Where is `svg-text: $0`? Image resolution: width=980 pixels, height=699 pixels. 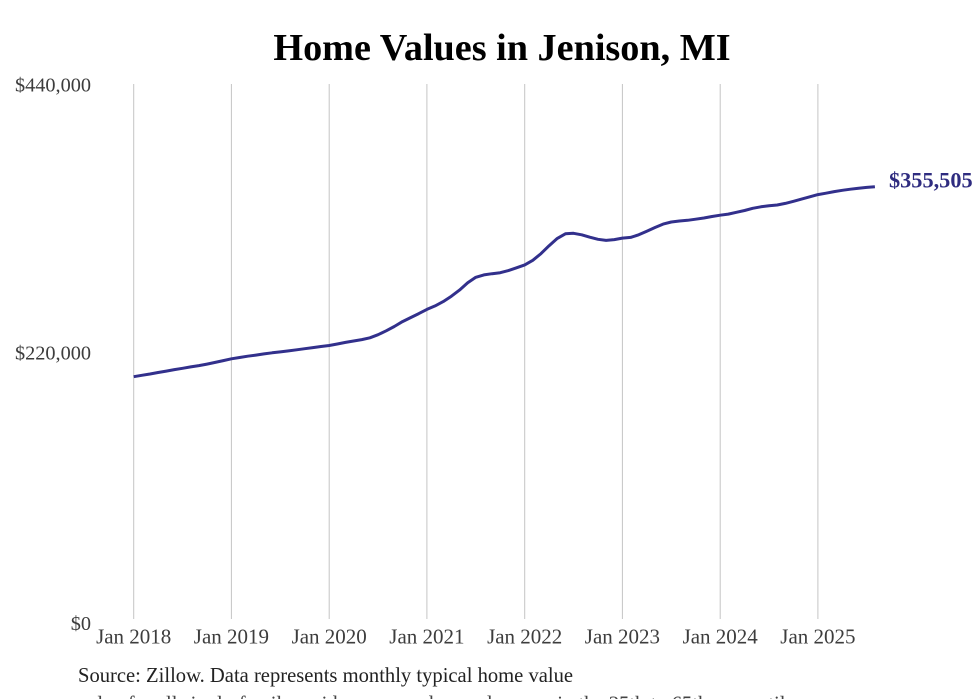
svg-text: $0 is located at coordinates (81, 624).